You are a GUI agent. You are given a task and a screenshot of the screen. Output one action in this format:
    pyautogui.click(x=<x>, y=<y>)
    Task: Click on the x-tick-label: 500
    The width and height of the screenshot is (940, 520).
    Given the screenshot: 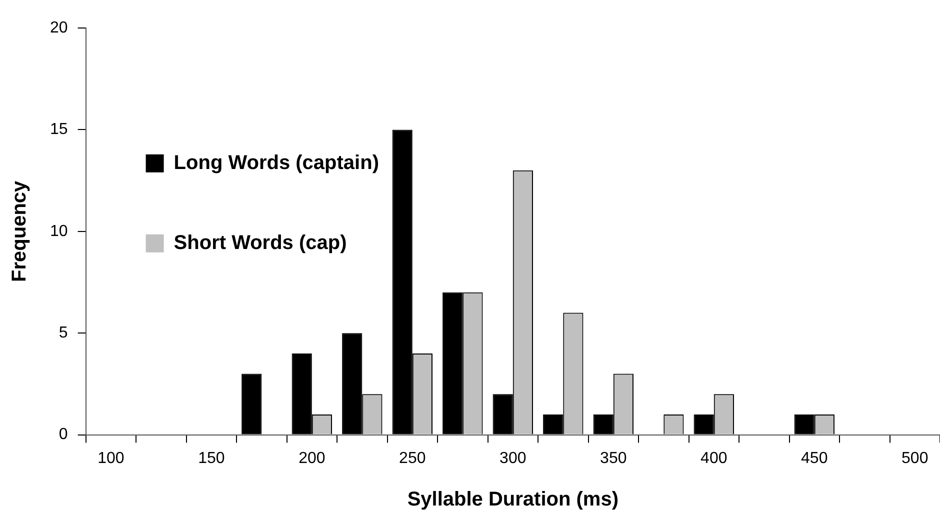 What is the action you would take?
    pyautogui.click(x=915, y=458)
    